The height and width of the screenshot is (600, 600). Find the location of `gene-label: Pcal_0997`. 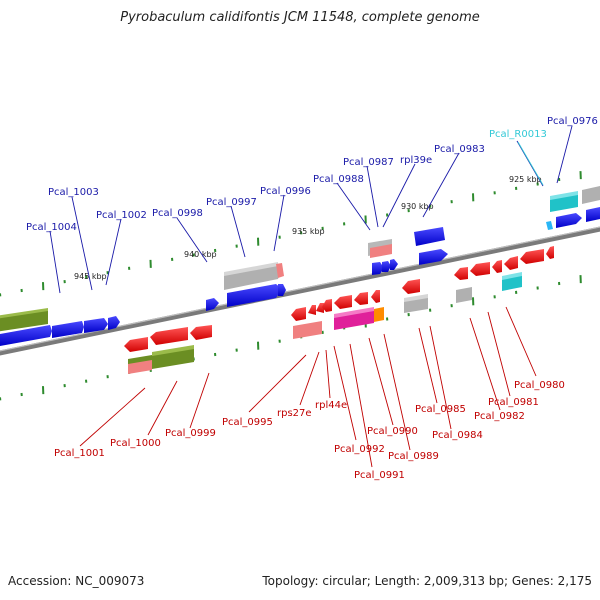

gene-label: Pcal_0997 is located at coordinates (231, 202).